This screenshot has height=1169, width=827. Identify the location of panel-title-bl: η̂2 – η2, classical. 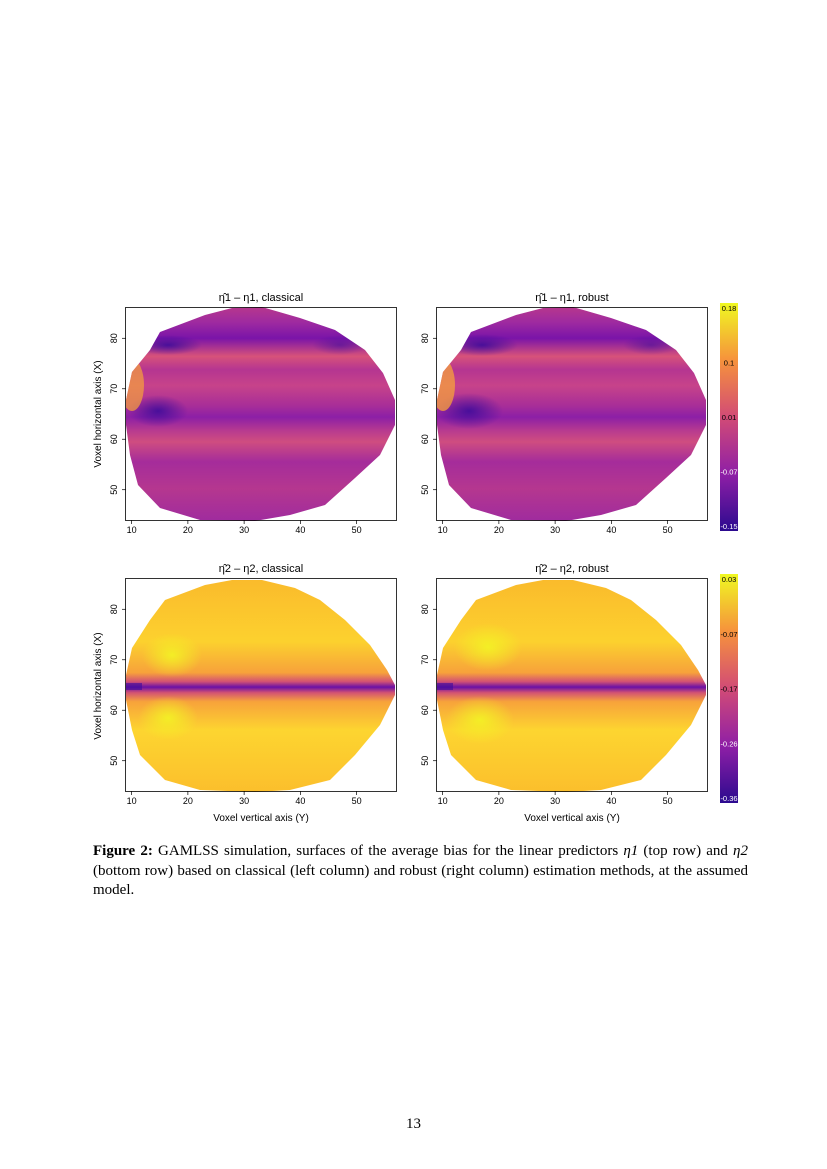
(261, 569).